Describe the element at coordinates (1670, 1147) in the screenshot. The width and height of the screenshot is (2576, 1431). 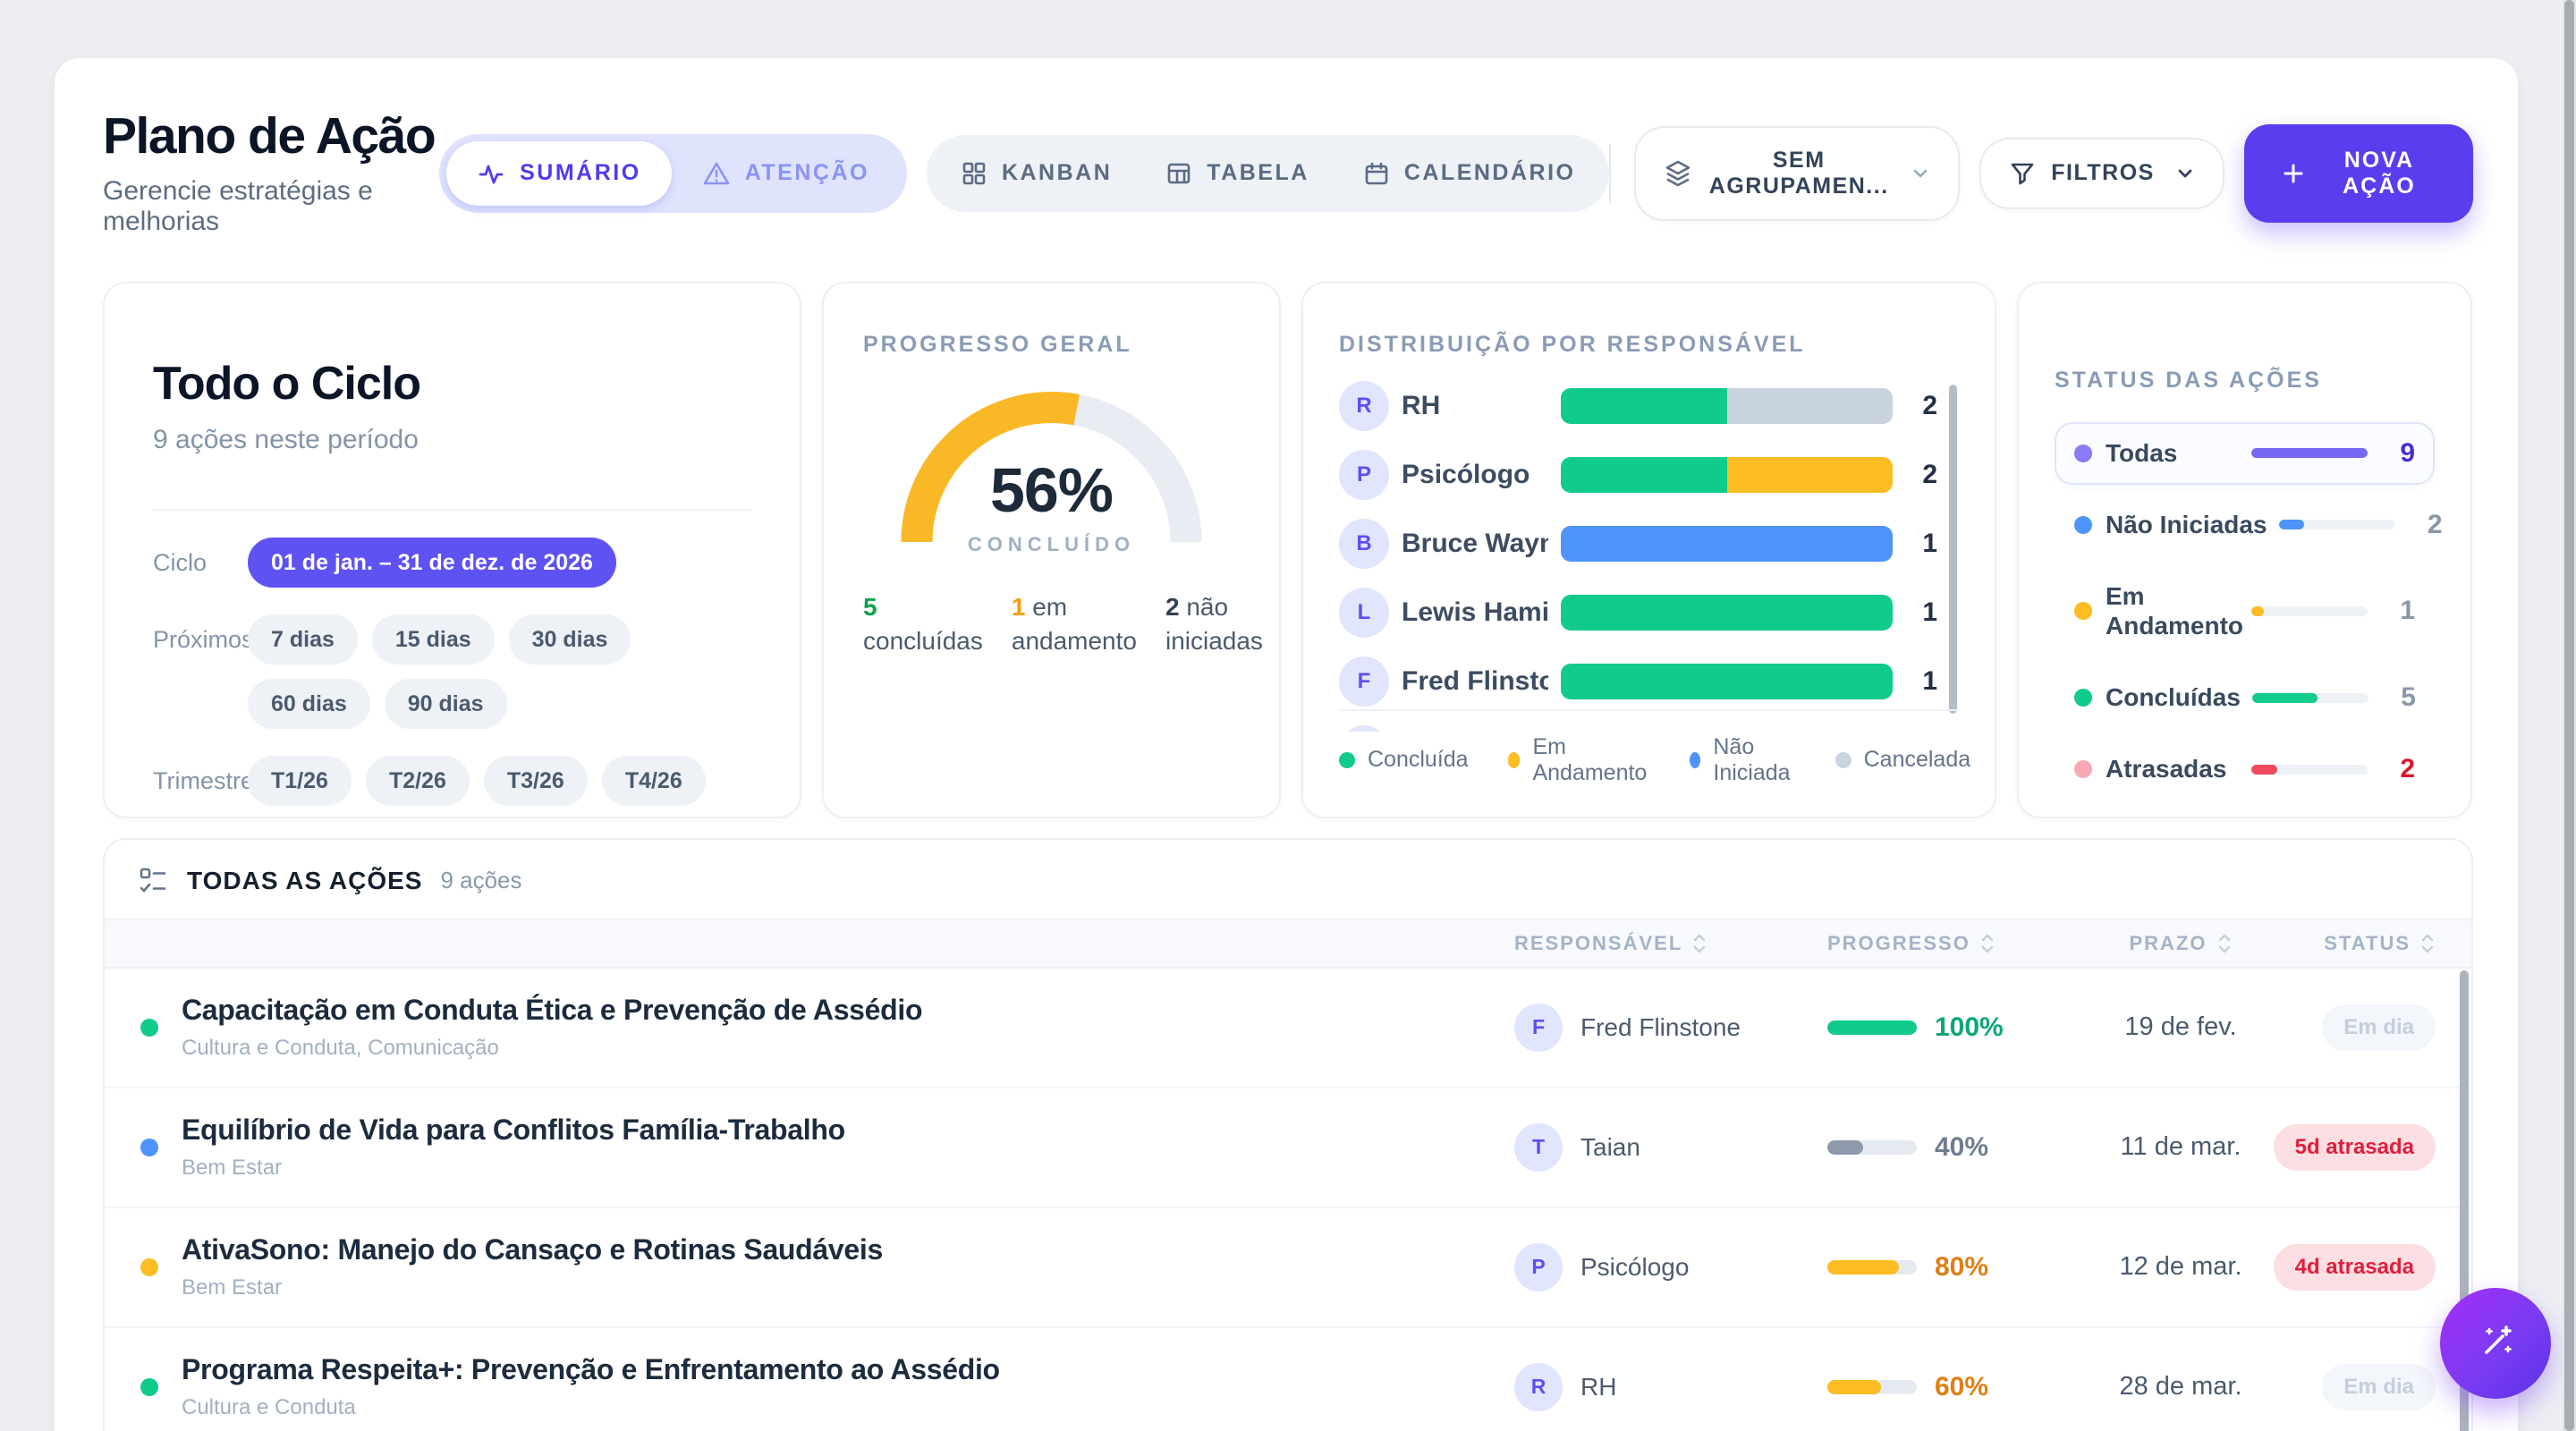
I see `owner-cell: T Taian` at that location.